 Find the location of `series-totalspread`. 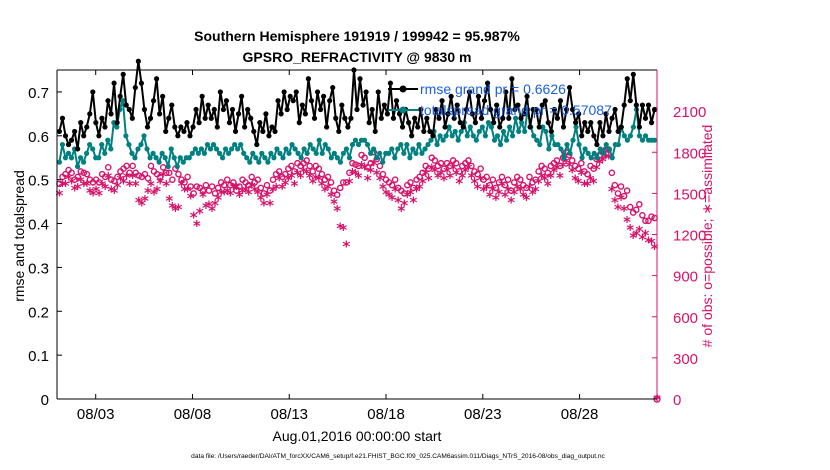

series-totalspread is located at coordinates (357, 134).